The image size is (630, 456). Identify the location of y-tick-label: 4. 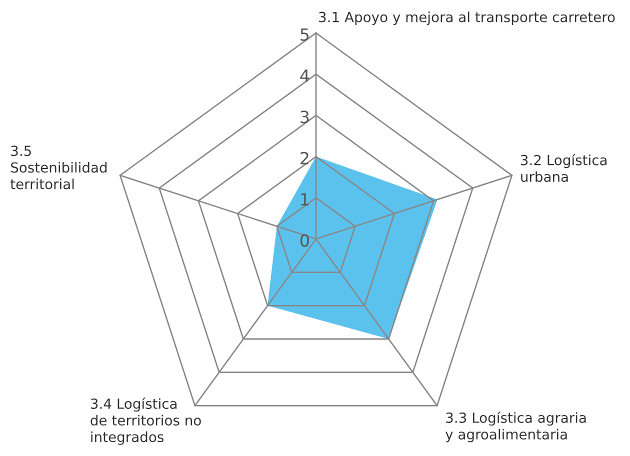
(305, 76).